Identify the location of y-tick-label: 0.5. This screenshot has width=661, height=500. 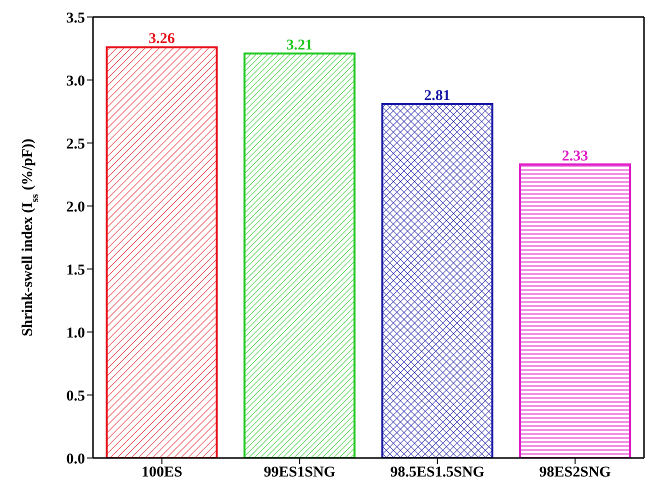
(75, 396).